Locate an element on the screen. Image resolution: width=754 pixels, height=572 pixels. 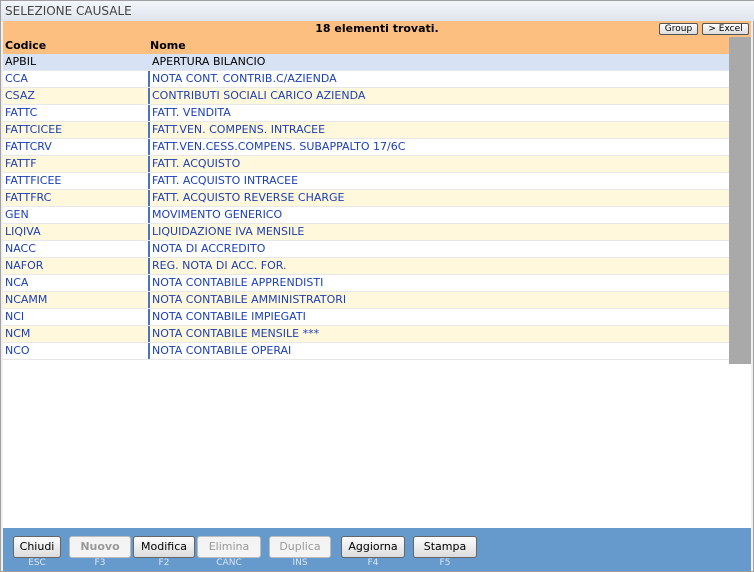
cell-codice: GEN is located at coordinates (17, 214).